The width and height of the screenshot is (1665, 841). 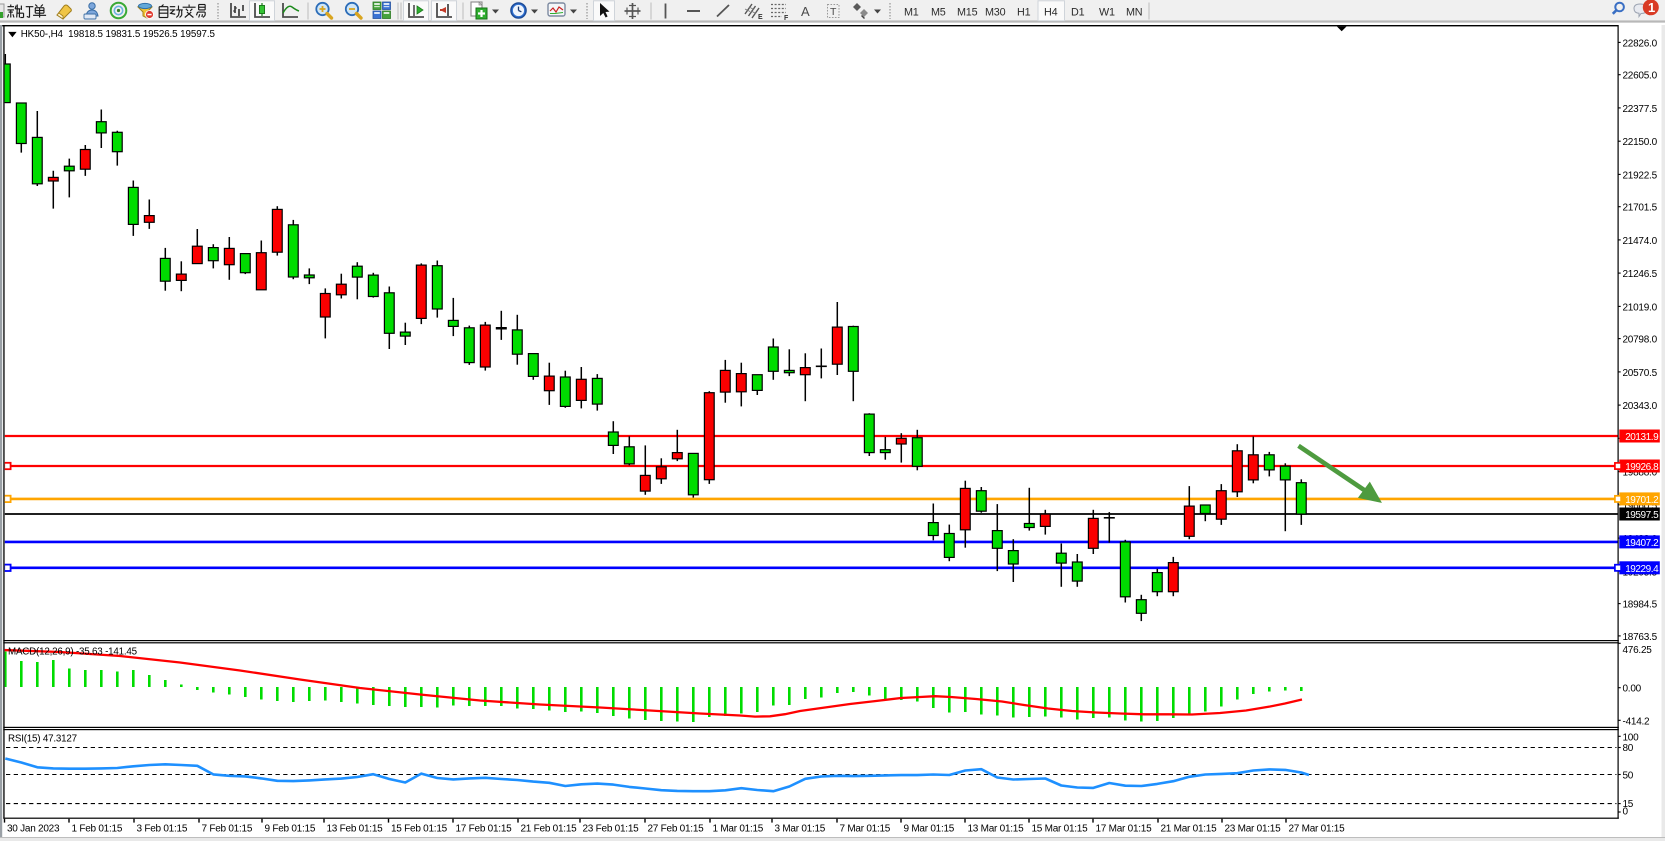 What do you see at coordinates (833, 12) in the screenshot?
I see `svg-text: T` at bounding box center [833, 12].